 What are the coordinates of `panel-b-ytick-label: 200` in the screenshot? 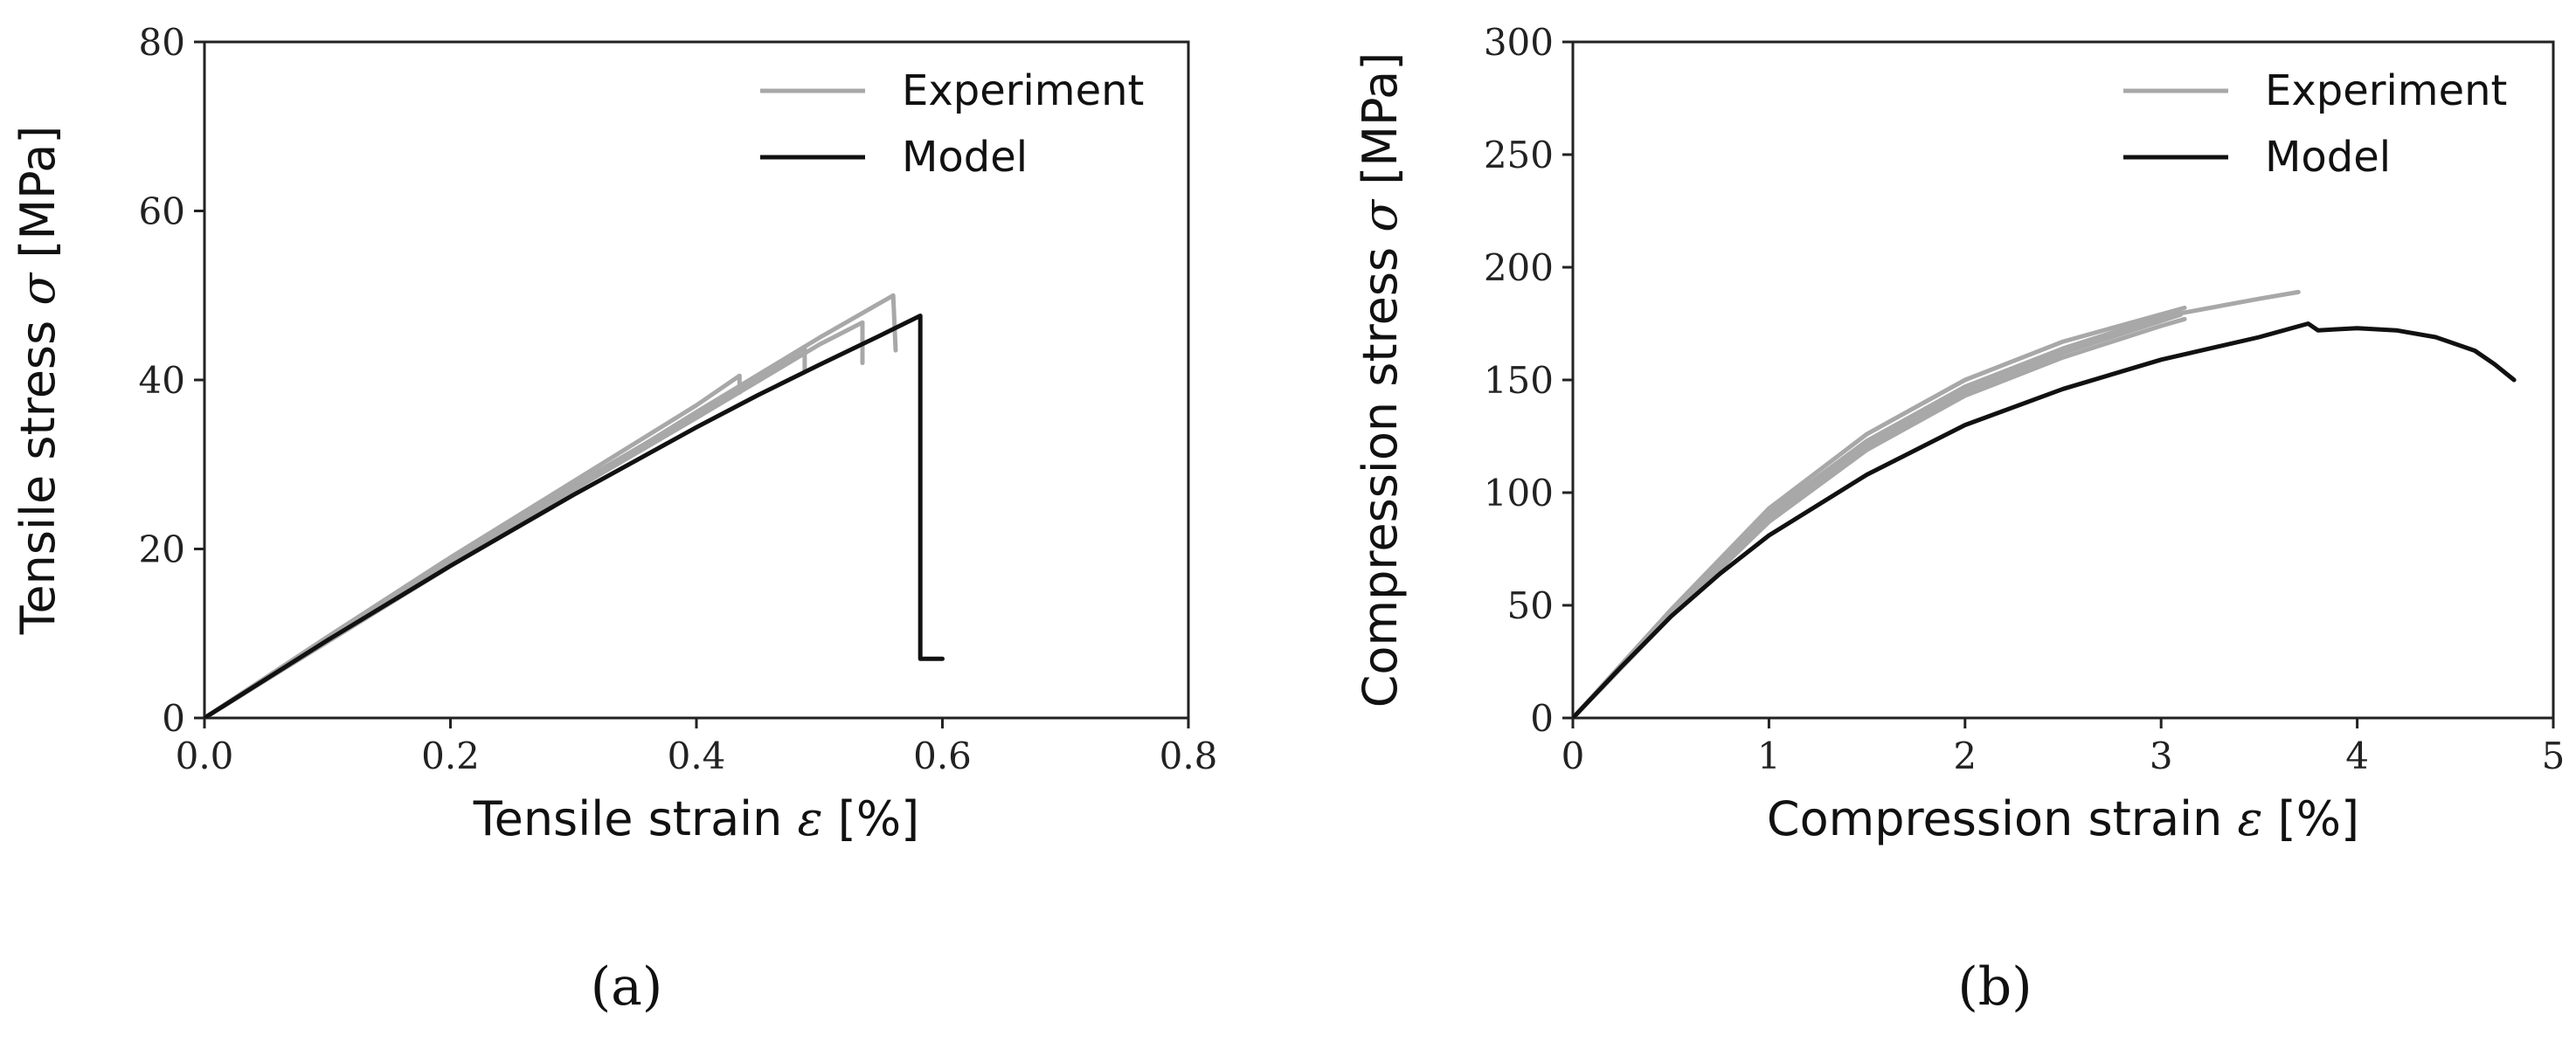 It's located at (1519, 267).